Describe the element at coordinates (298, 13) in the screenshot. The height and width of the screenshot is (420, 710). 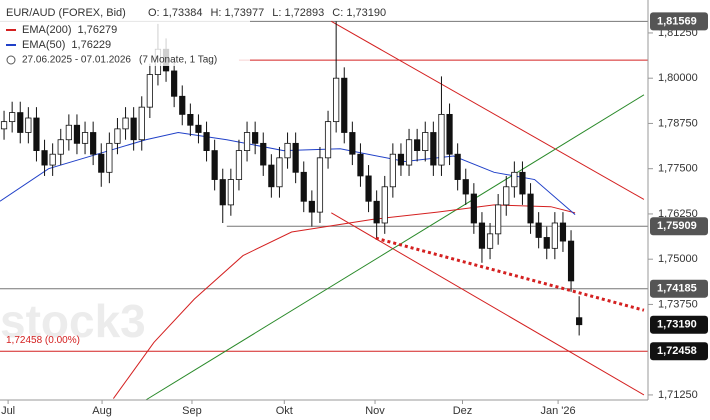
I see `ohlc-value: L: 1,72893` at that location.